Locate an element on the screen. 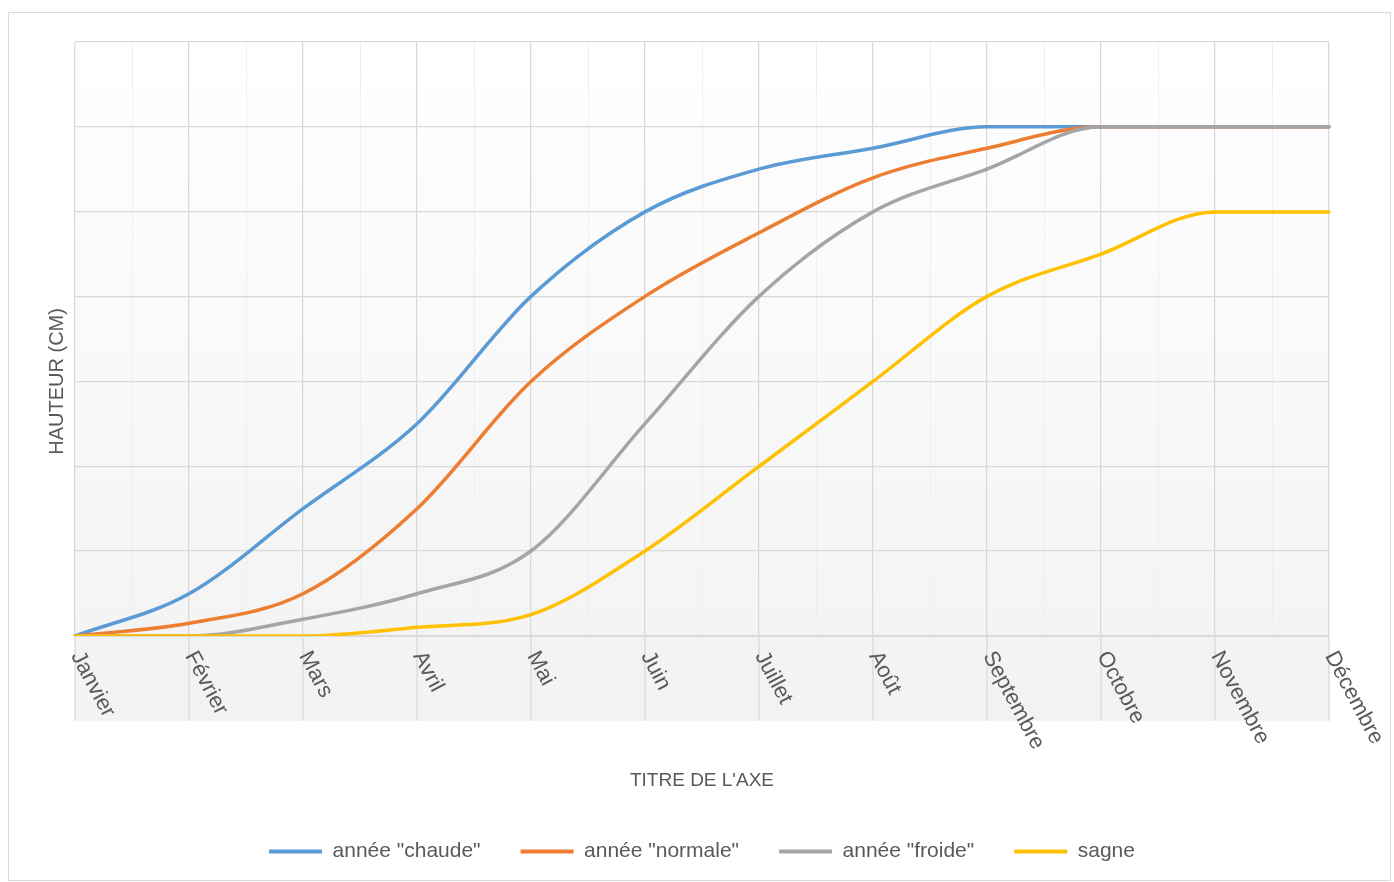 Image resolution: width=1394 pixels, height=882 pixels. legend-label: année "normale" is located at coordinates (662, 850).